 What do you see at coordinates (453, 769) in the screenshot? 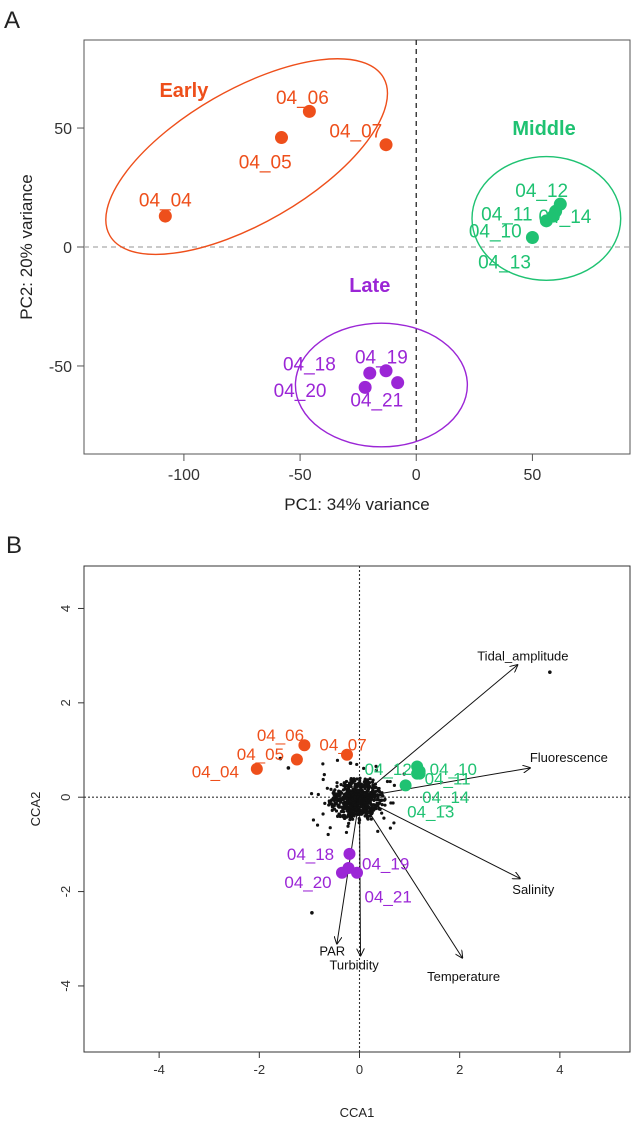
I see `cca-sample-label: 04_10` at bounding box center [453, 769].